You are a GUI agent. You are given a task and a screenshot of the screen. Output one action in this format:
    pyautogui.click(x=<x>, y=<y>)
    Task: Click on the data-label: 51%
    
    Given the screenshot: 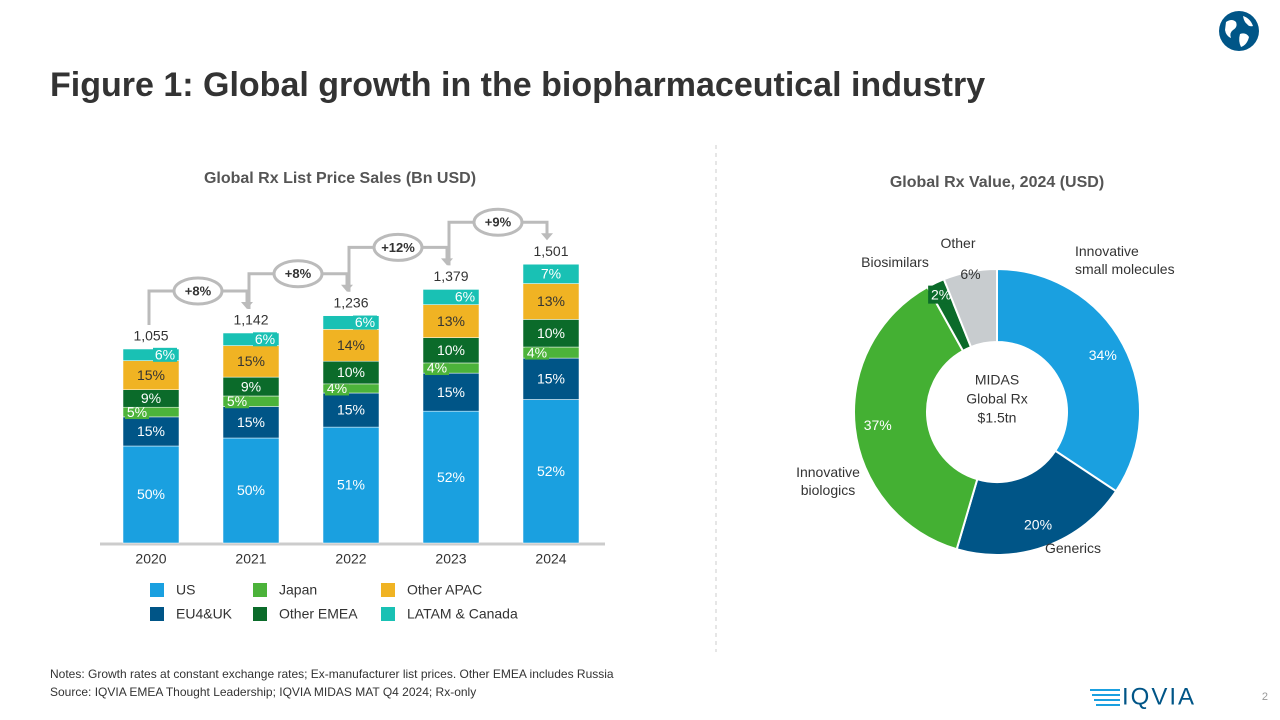 What is the action you would take?
    pyautogui.click(x=351, y=485)
    